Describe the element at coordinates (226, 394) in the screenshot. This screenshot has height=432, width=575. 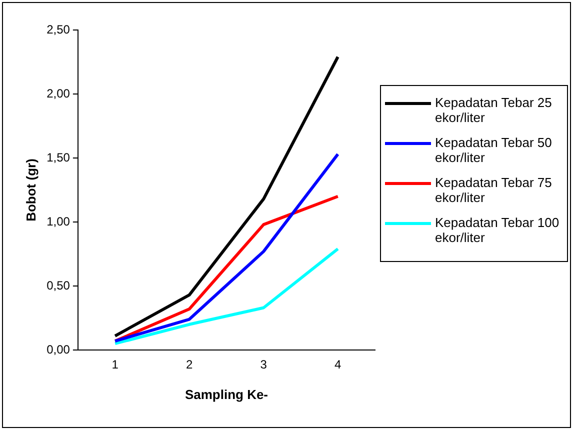
I see `x-axis-title: Sampling Ke-` at that location.